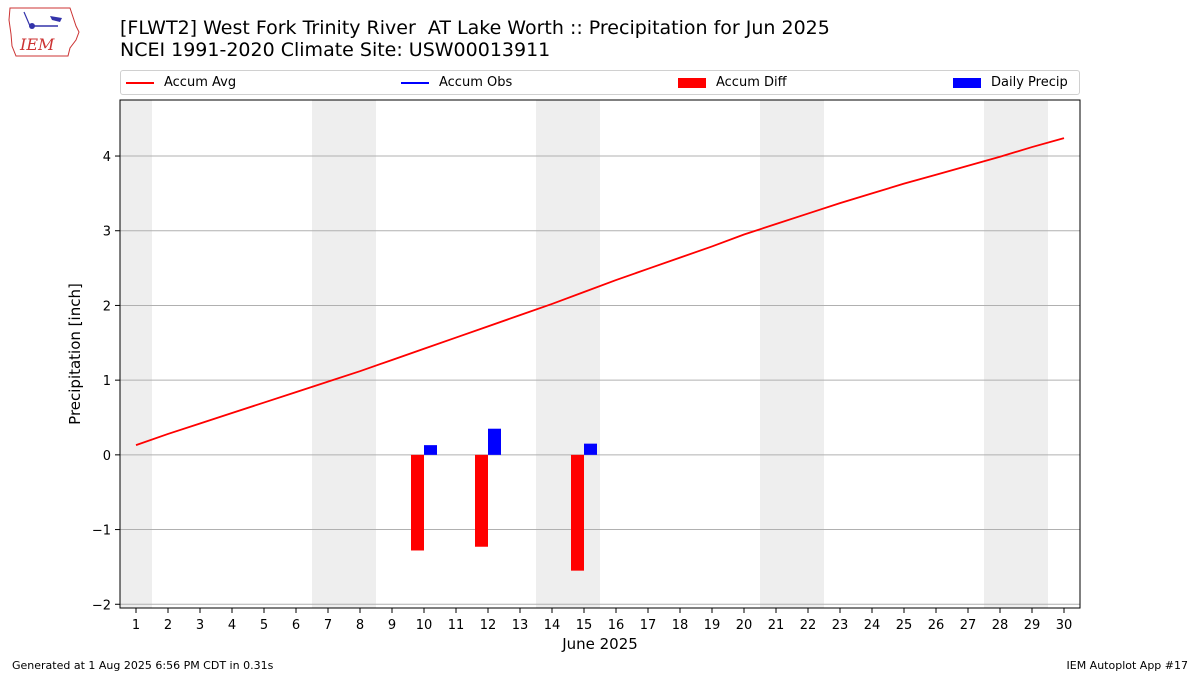  Describe the element at coordinates (476, 82) in the screenshot. I see `legend-label: Accum Obs` at that location.